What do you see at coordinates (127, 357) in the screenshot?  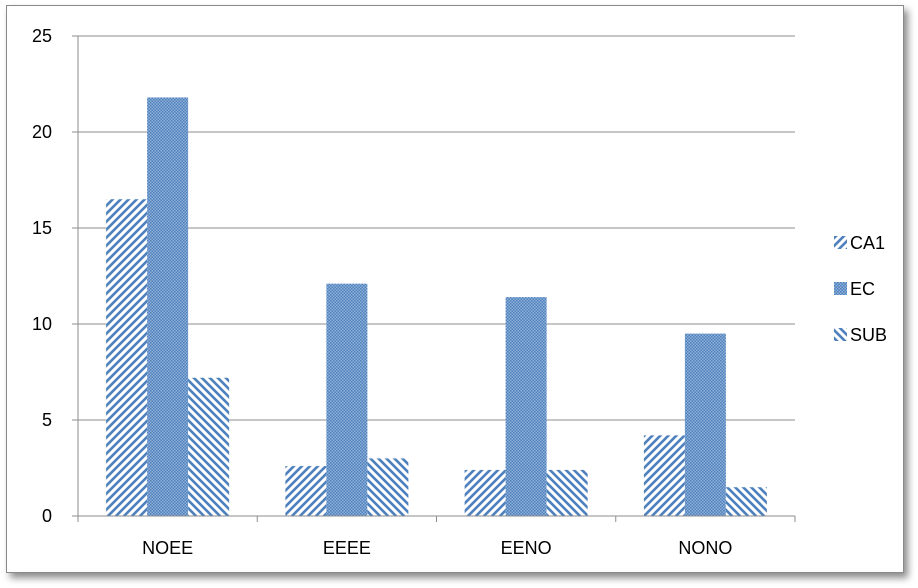 I see `bar-ca1-noee` at bounding box center [127, 357].